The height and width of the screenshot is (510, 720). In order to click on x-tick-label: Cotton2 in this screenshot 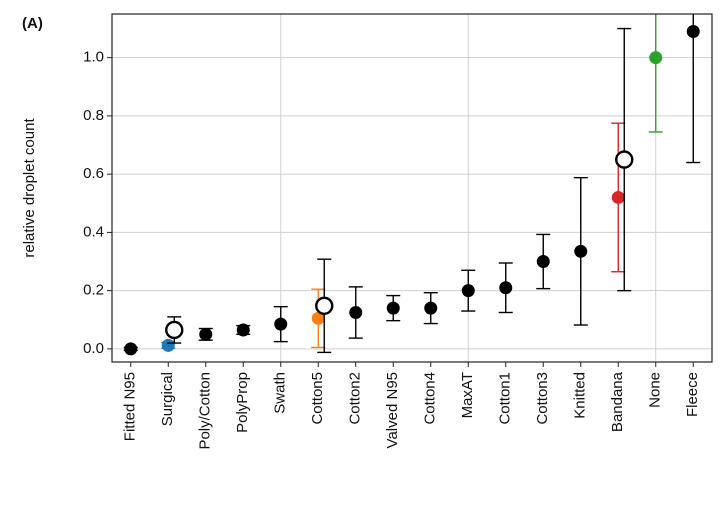, I will do `click(355, 398)`.